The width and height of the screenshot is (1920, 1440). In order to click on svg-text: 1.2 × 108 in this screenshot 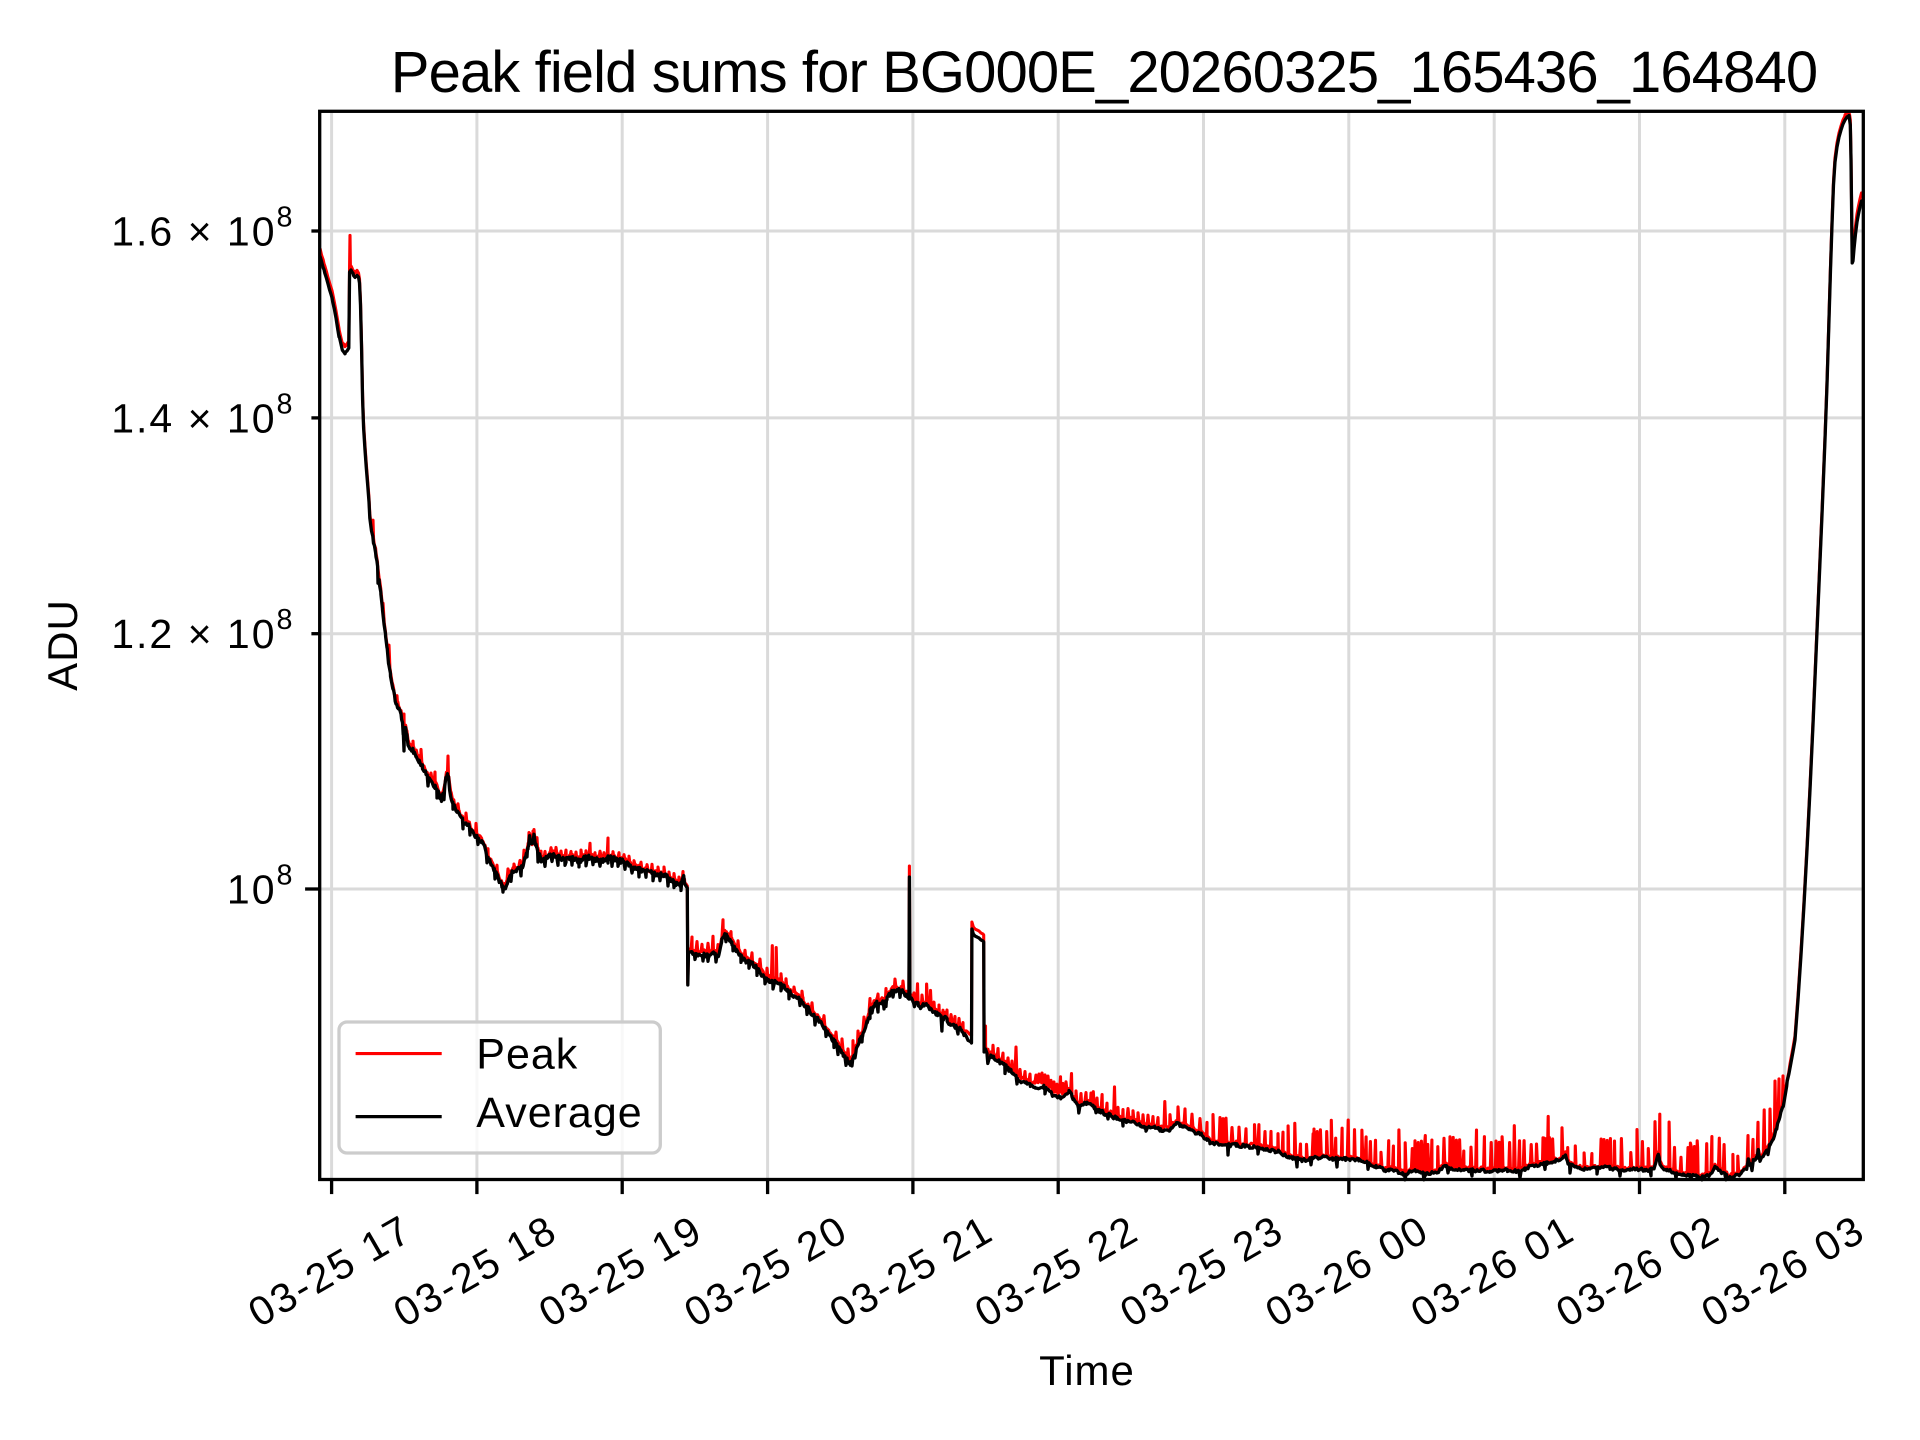, I will do `click(202, 630)`.